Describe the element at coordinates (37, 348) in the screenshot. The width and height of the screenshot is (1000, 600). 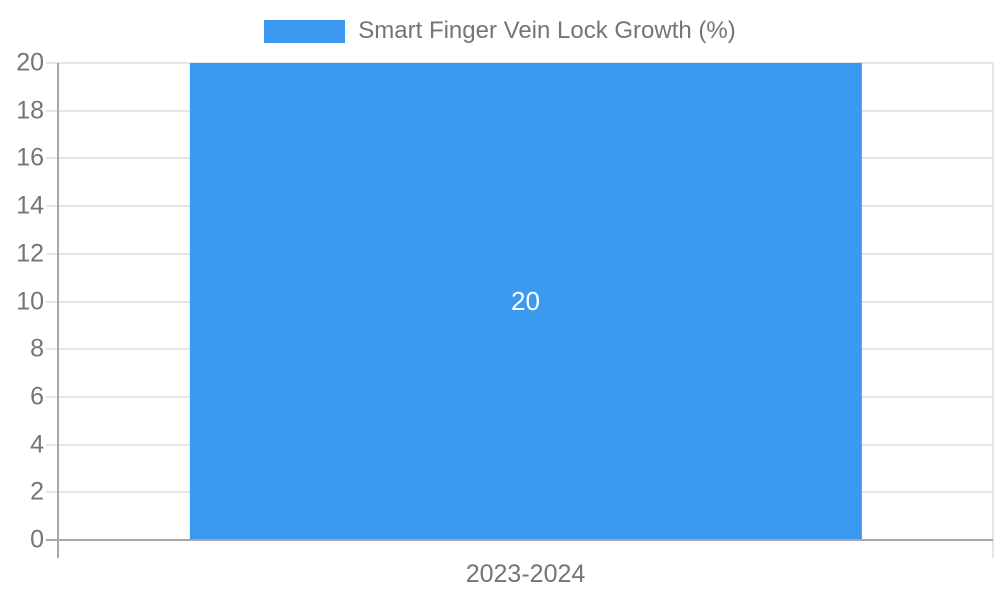
I see `y-tick-label: 8` at that location.